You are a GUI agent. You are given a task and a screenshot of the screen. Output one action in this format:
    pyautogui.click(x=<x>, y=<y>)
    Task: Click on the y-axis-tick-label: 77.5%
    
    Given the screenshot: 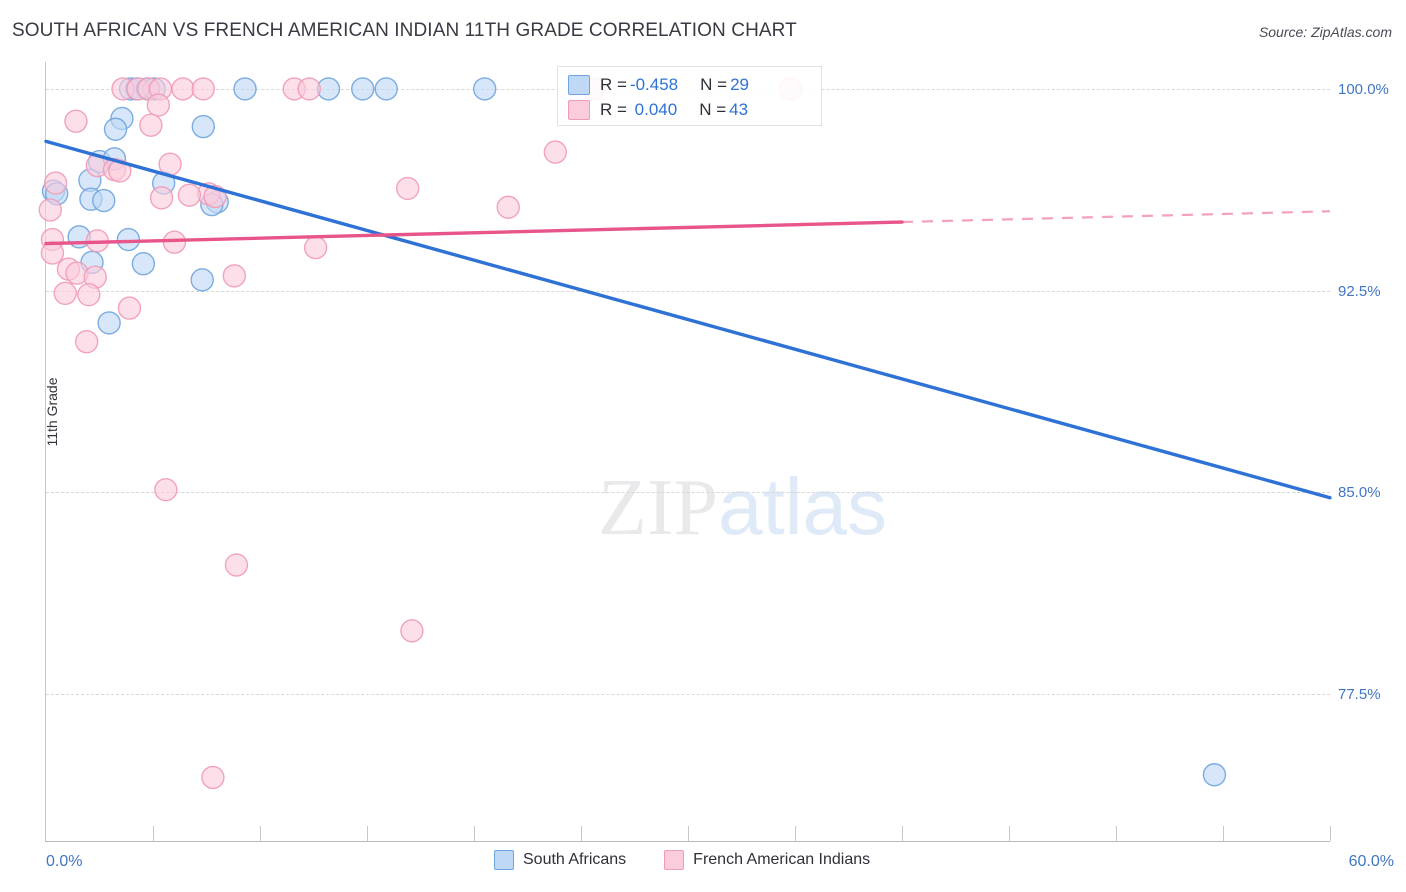 What is the action you would take?
    pyautogui.click(x=1359, y=695)
    